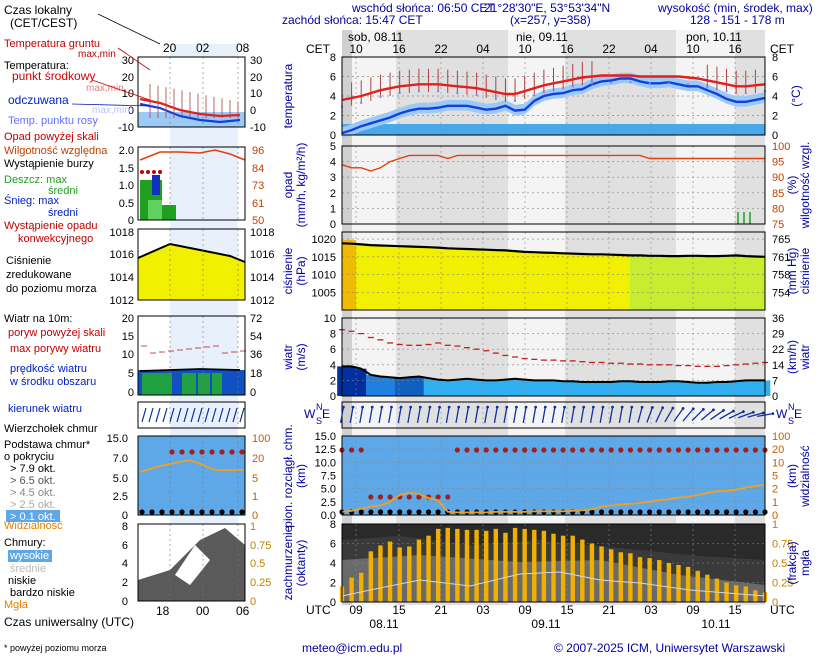 The width and height of the screenshot is (820, 660). I want to click on visibility-axis-label-right: widzialność, so click(805, 476).